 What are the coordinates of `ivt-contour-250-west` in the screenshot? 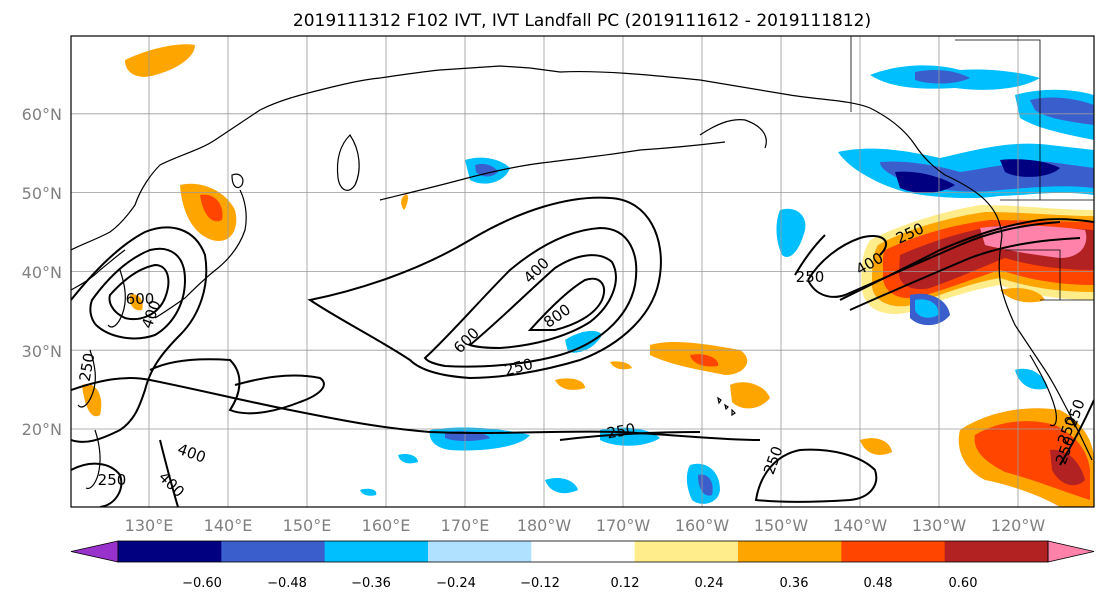 It's located at (139, 334).